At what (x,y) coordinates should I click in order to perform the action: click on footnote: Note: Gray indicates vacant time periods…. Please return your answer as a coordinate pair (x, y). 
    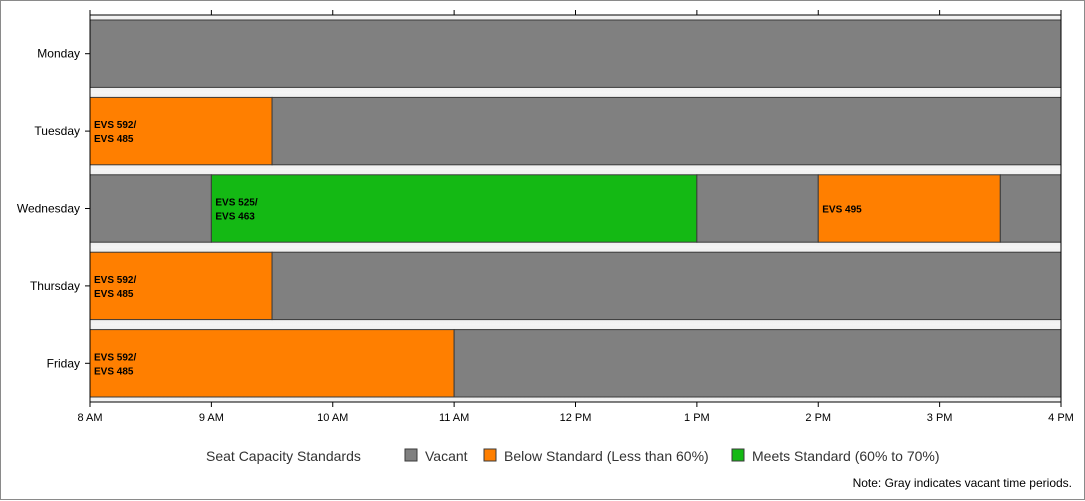
    Looking at the image, I should click on (962, 483).